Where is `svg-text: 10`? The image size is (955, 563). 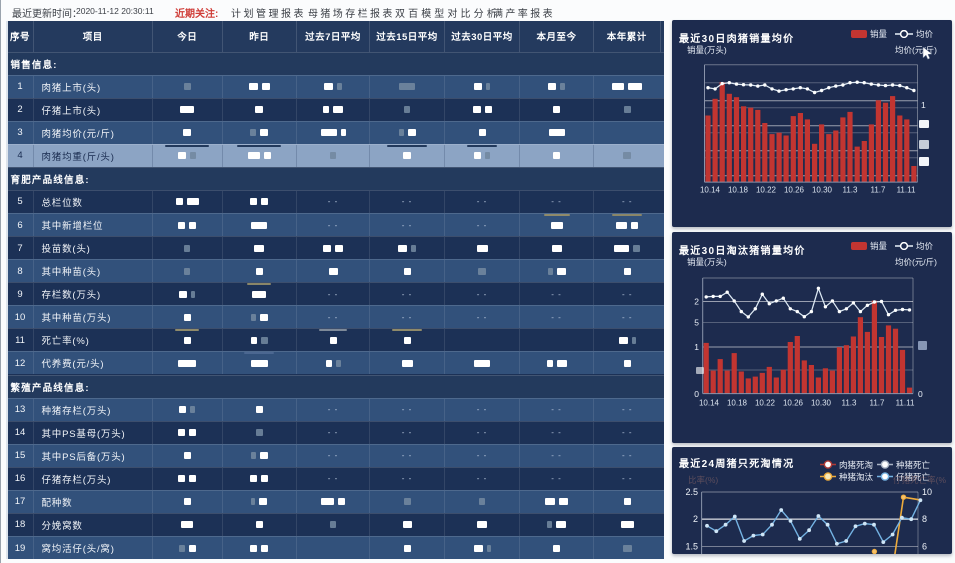 svg-text: 10 is located at coordinates (927, 492).